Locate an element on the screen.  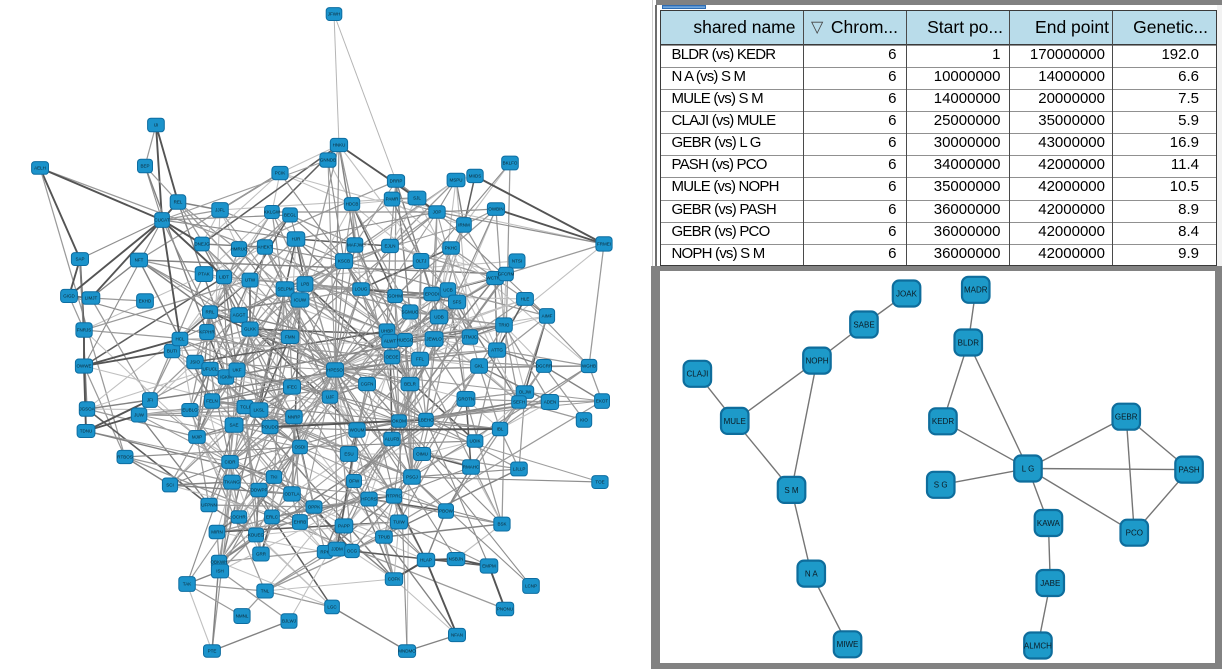
svg-text: KSCB is located at coordinates (344, 261).